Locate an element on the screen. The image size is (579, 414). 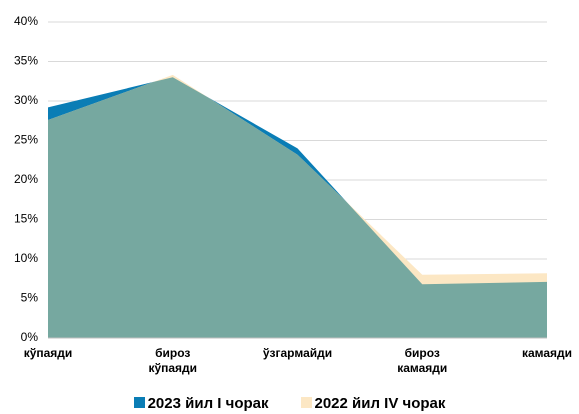
y-tick-label: 0% is located at coordinates (30, 337).